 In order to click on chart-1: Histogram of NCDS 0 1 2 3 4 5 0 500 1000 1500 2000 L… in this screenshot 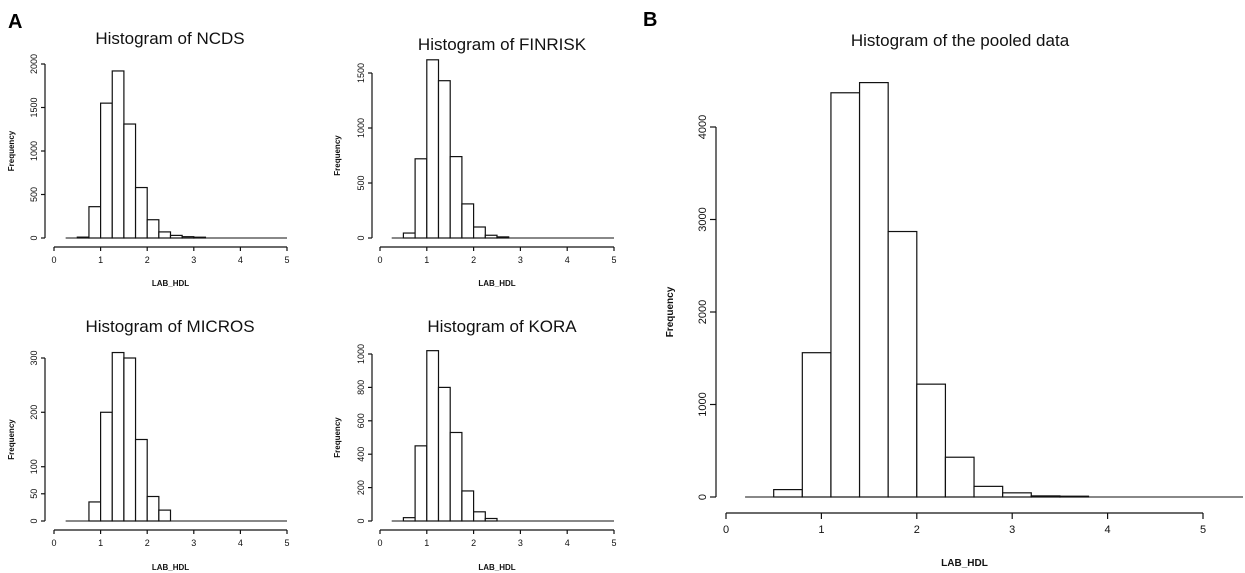, I will do `click(148, 158)`.